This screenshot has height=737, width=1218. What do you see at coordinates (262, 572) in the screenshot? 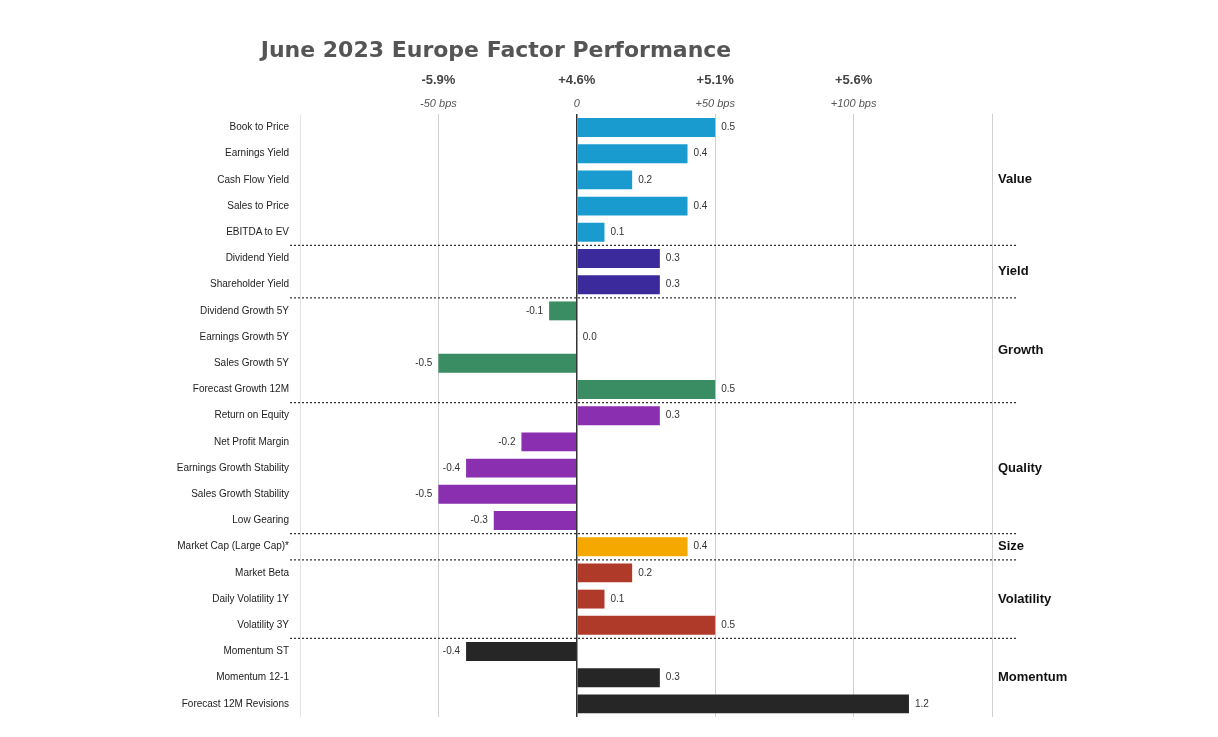
I see `y-tick-label: Market Beta` at bounding box center [262, 572].